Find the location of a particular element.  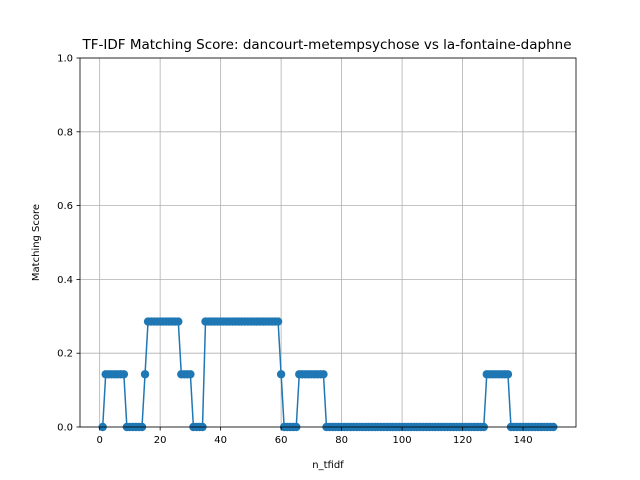

x-axis-label: n_tfidf is located at coordinates (328, 465).